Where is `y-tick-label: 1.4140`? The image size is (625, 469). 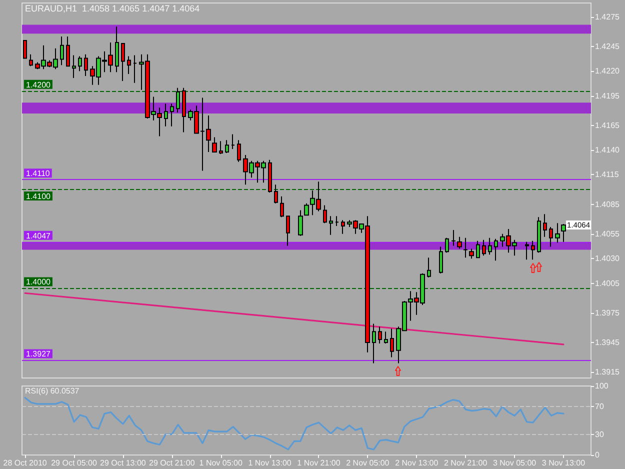
y-tick-label: 1.4140 is located at coordinates (607, 150).